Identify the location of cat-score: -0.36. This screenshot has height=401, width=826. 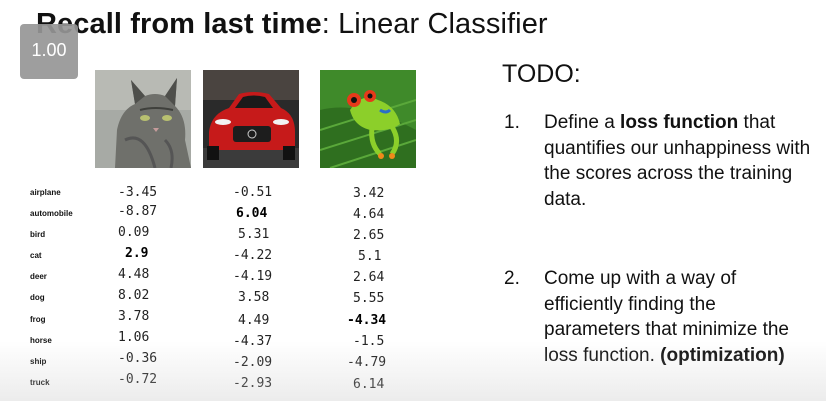
(138, 358).